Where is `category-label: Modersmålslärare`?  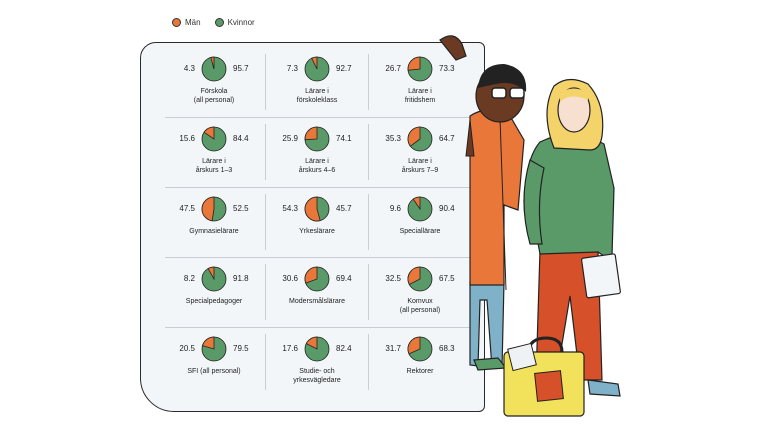
category-label: Modersmålslärare is located at coordinates (317, 301).